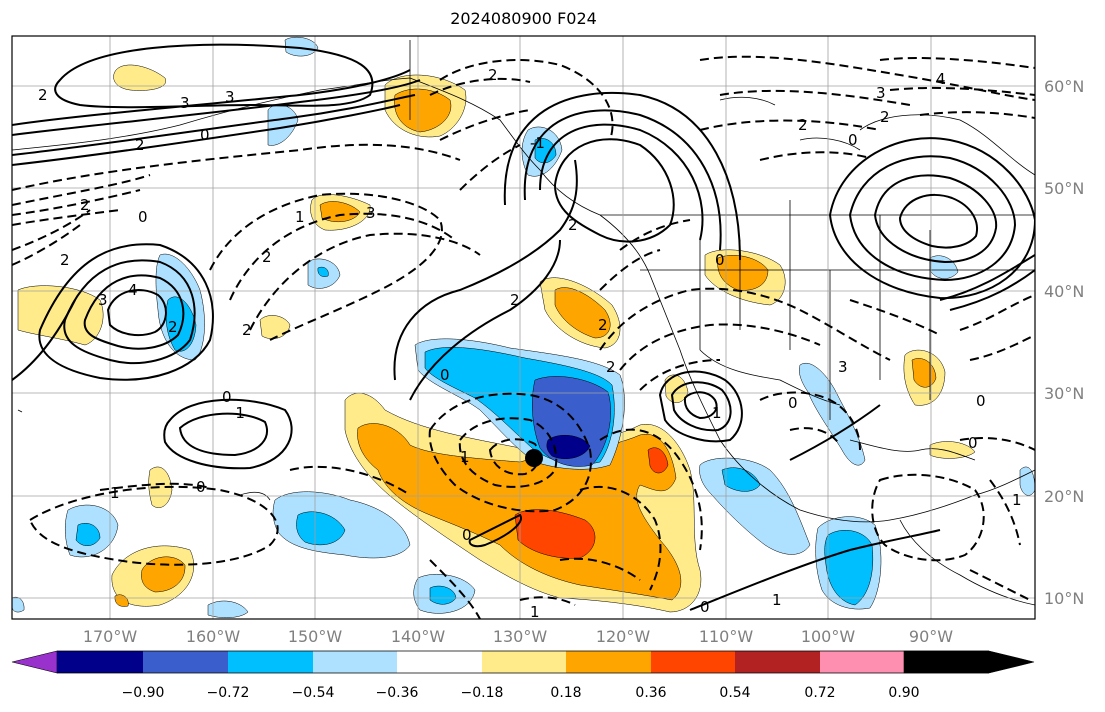  What do you see at coordinates (418, 636) in the screenshot?
I see `longitude-label: 140°W` at bounding box center [418, 636].